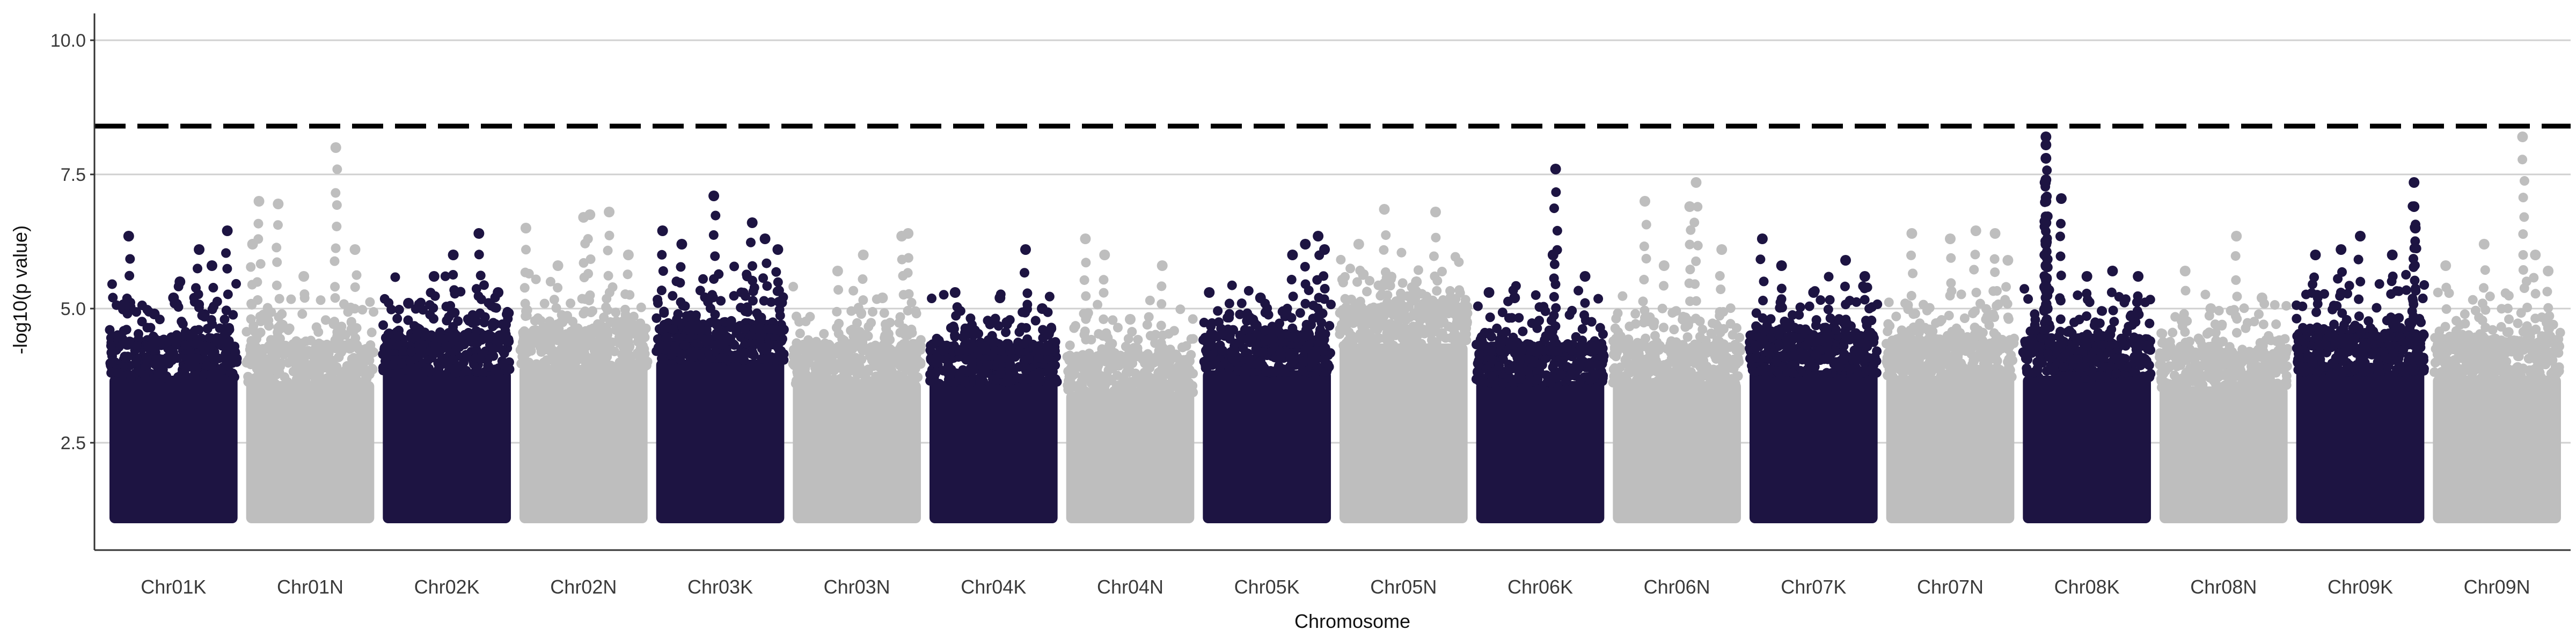 The image size is (2576, 644). I want to click on points-body-Chr05N, so click(1404, 433).